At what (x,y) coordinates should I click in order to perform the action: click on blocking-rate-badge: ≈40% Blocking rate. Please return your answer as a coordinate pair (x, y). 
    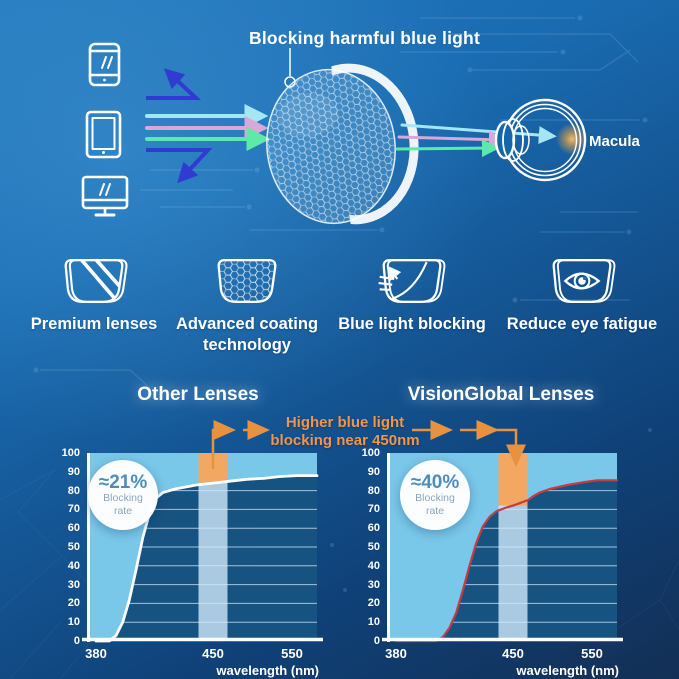
    Looking at the image, I should click on (435, 495).